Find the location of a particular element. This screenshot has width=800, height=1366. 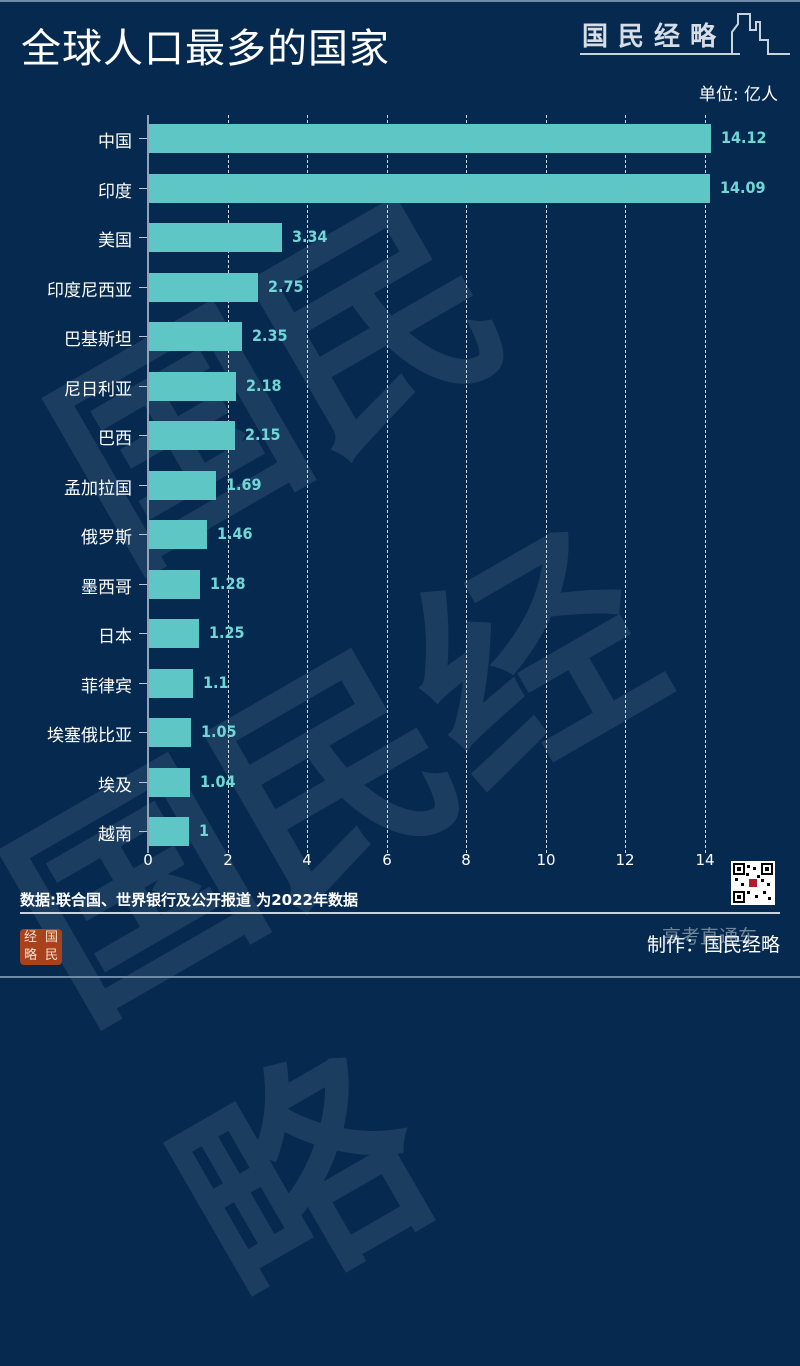

x-tick-label: 4 is located at coordinates (307, 860).